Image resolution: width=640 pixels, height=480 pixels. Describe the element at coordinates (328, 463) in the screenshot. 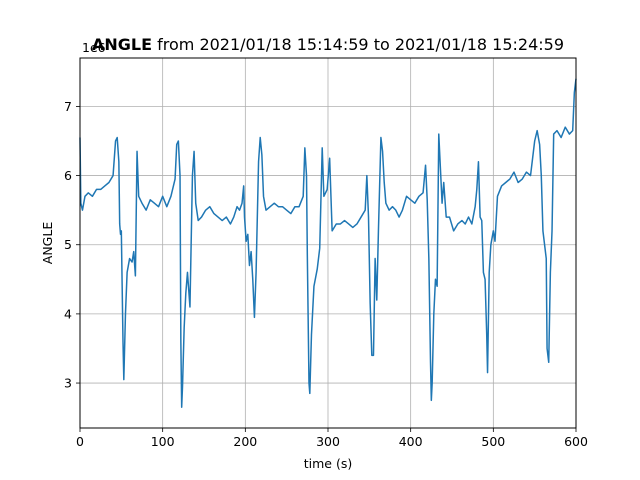

I see `x-axis-label: time (s)` at that location.